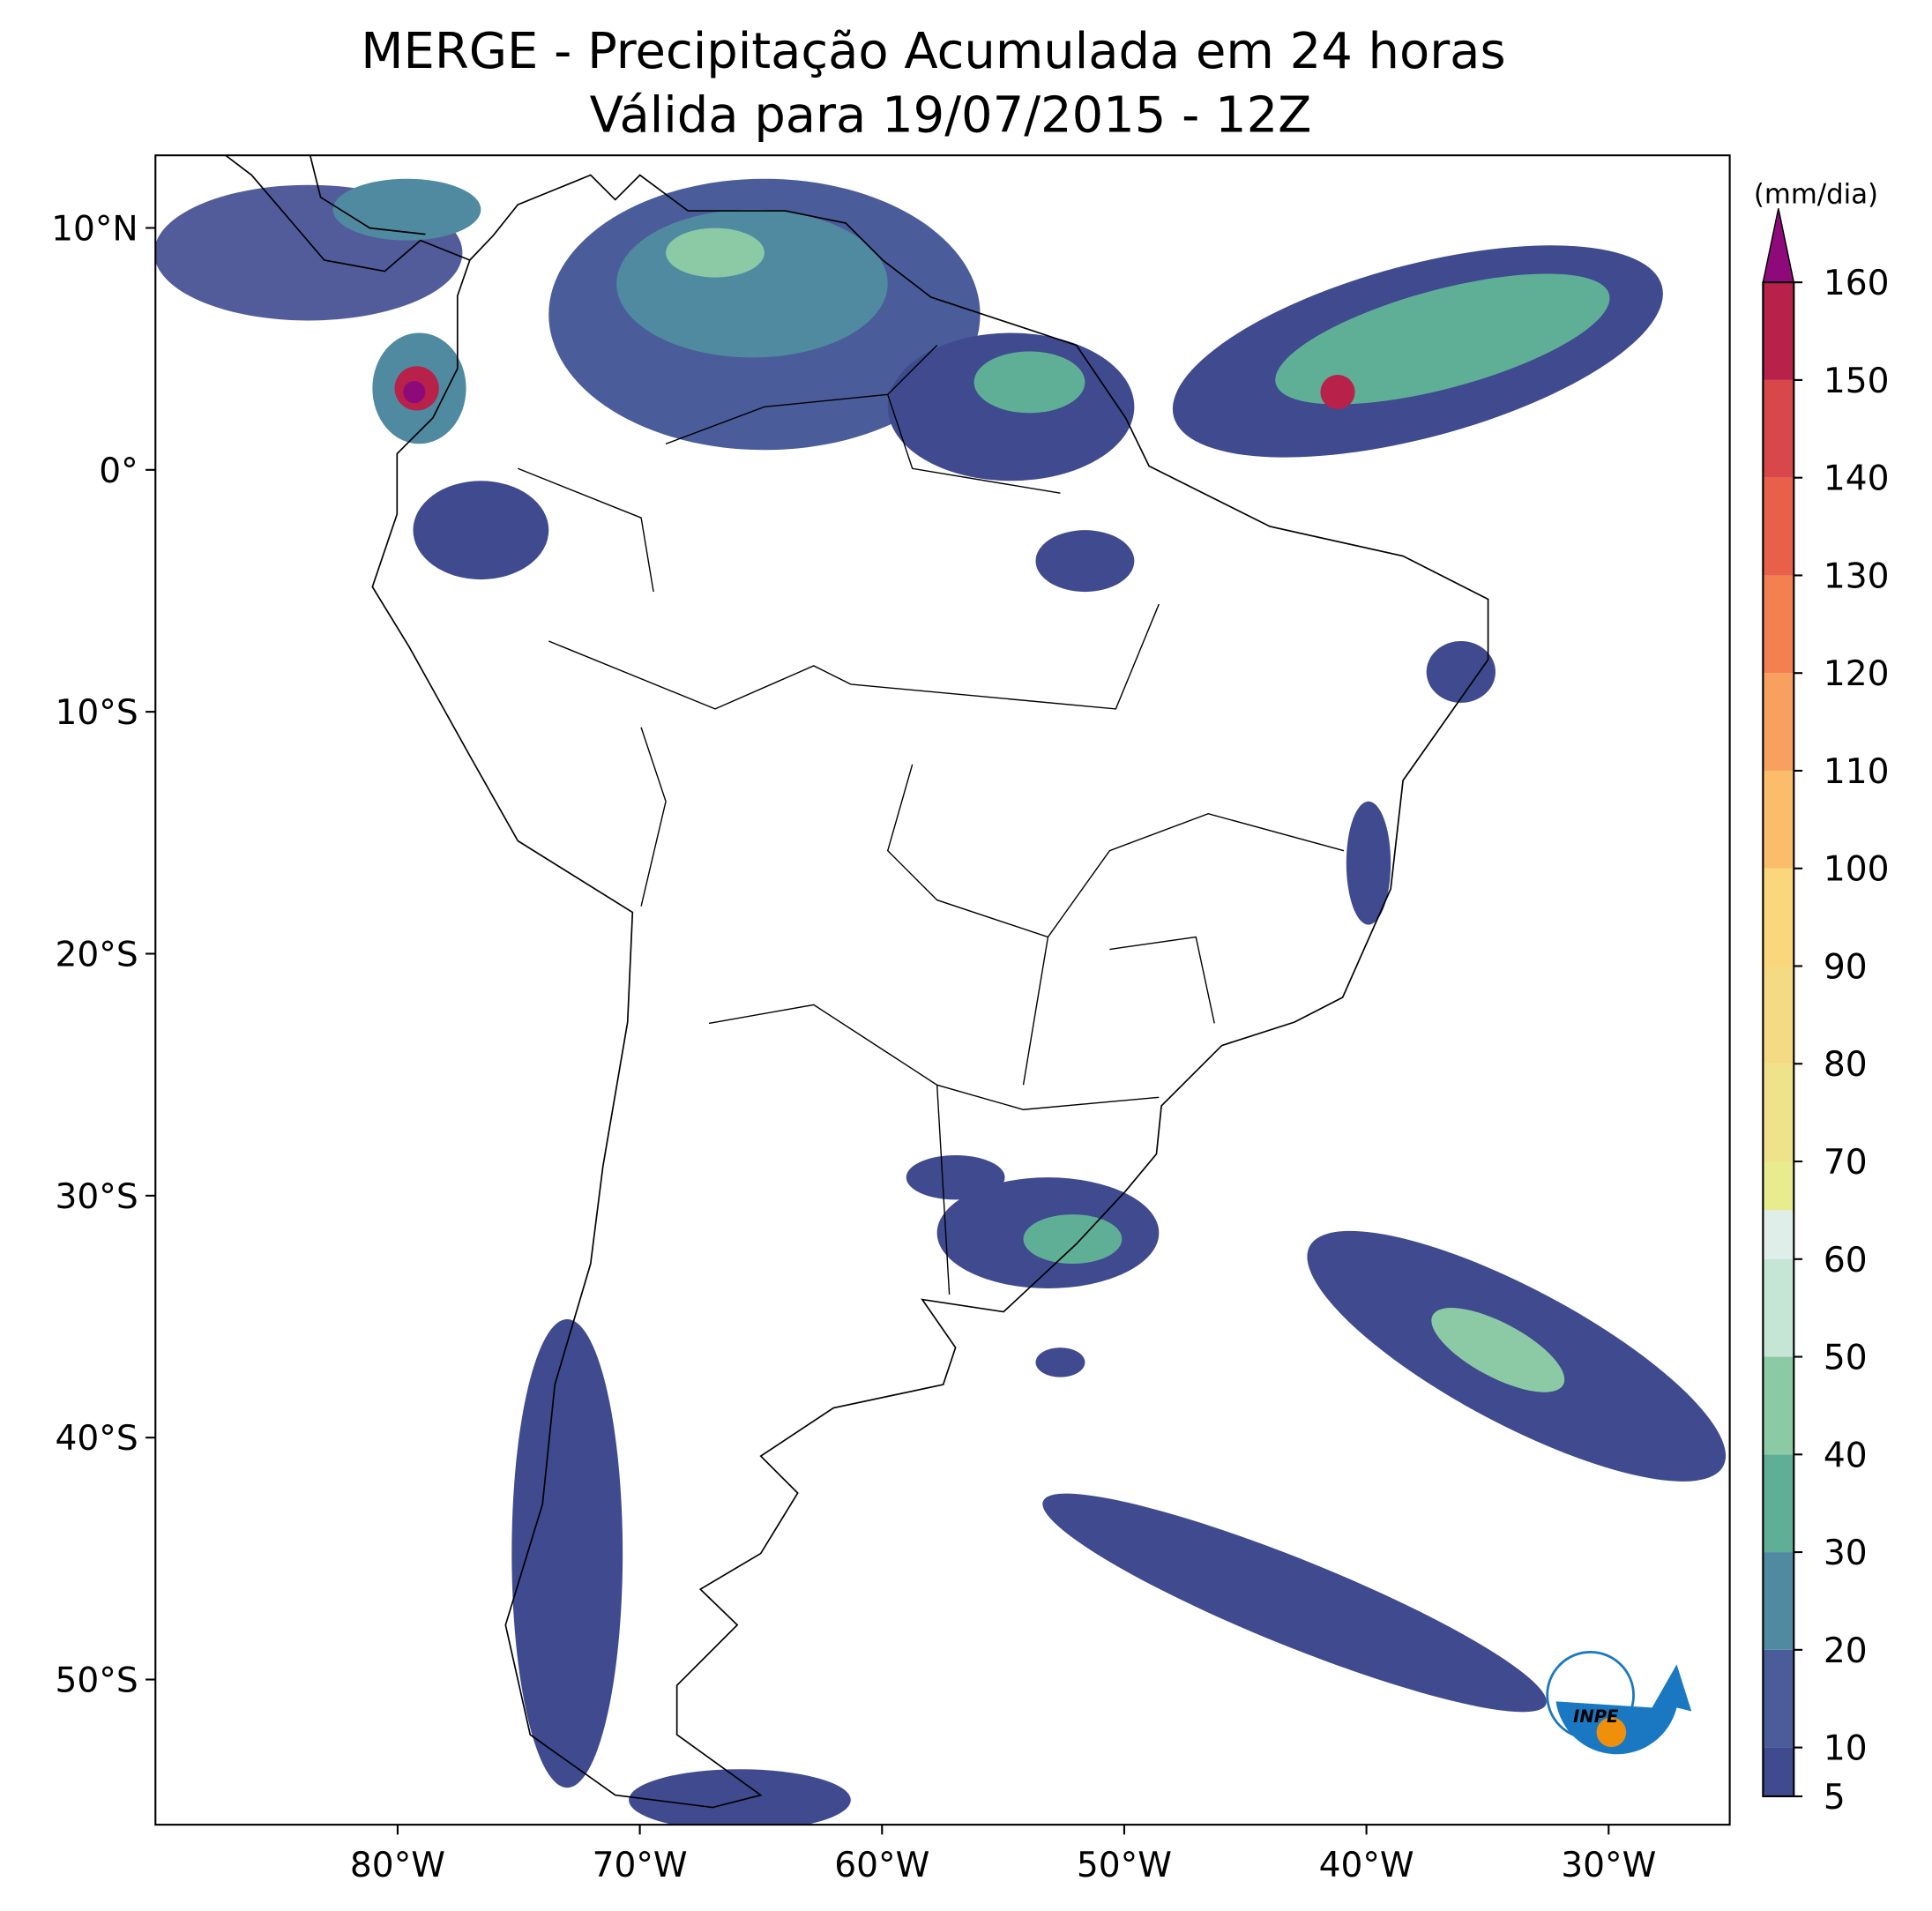 The width and height of the screenshot is (1932, 1911). I want to click on colorbar-tick-label: 130, so click(1857, 576).